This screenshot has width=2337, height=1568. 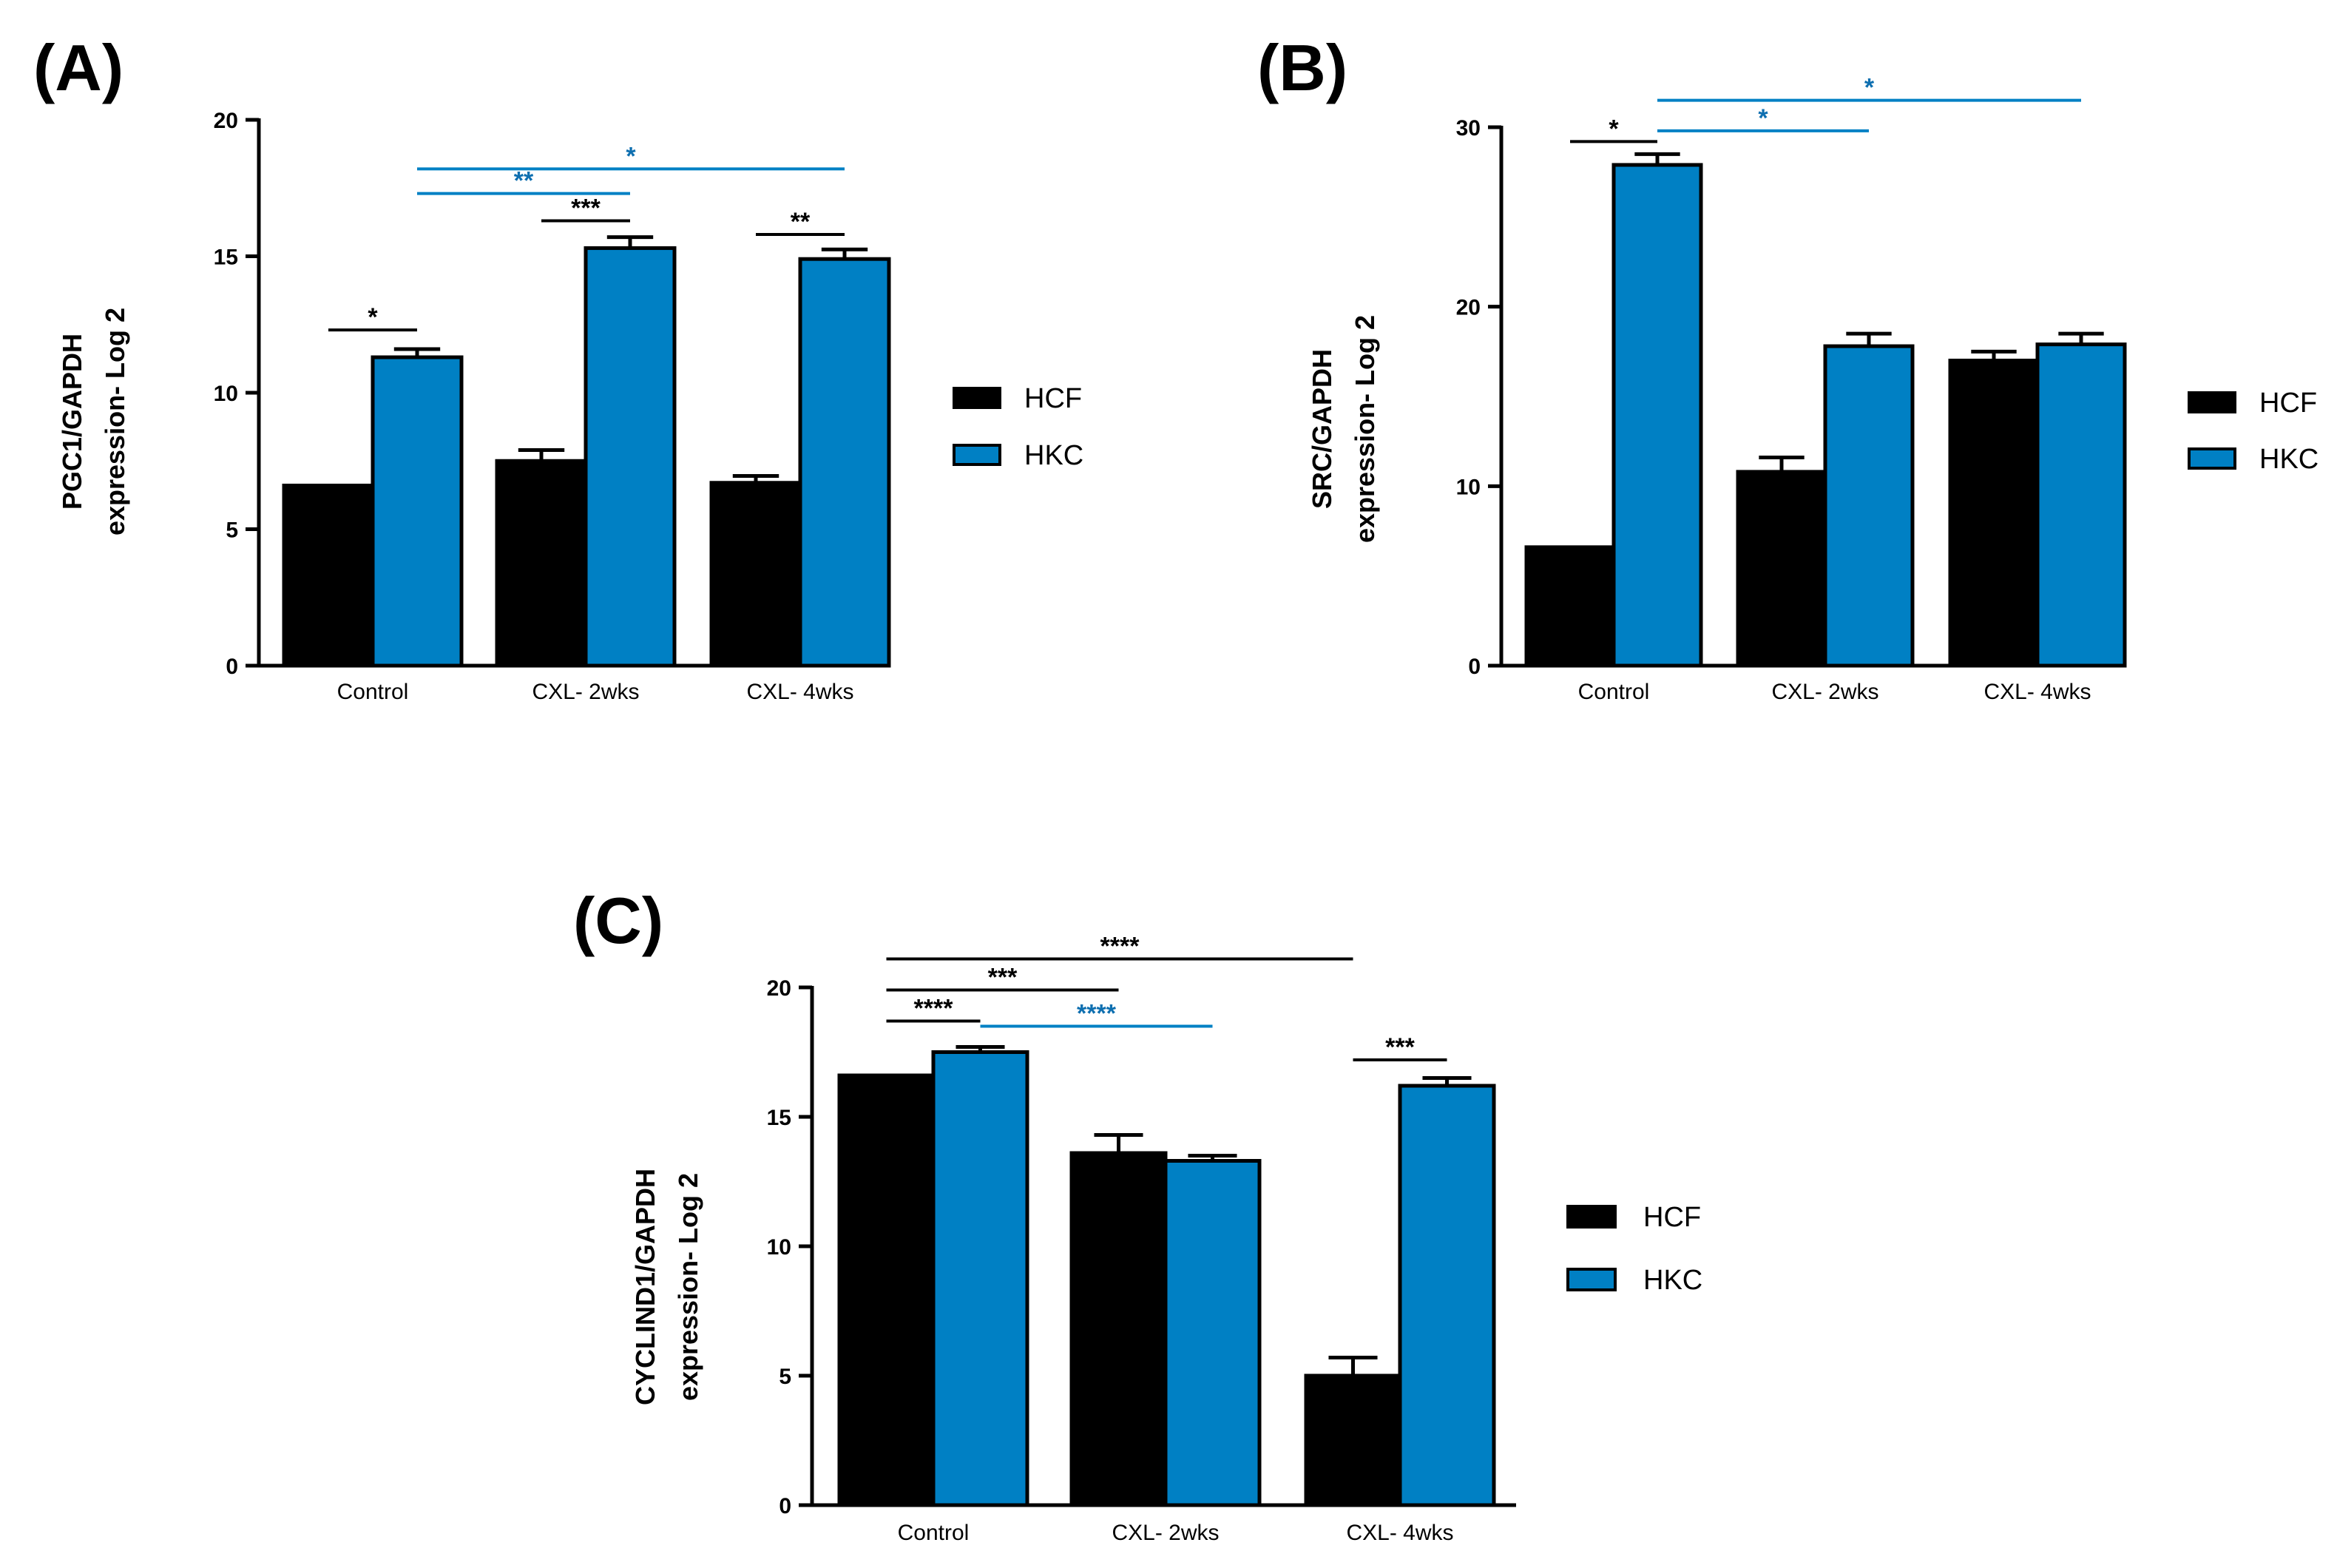 I want to click on y-axis-title-line1: CYCLIND1/GAPDH, so click(x=645, y=1287).